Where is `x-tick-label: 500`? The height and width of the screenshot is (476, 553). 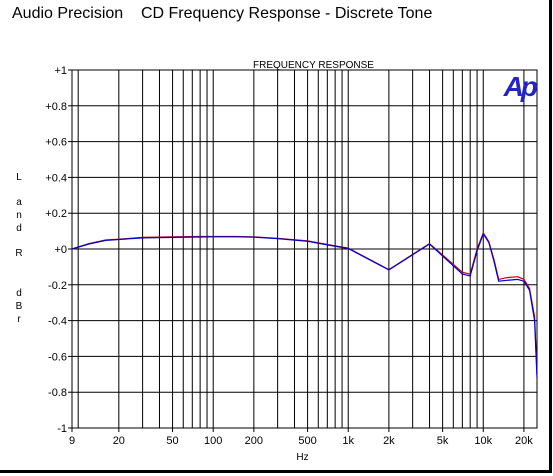 x-tick-label: 500 is located at coordinates (307, 441).